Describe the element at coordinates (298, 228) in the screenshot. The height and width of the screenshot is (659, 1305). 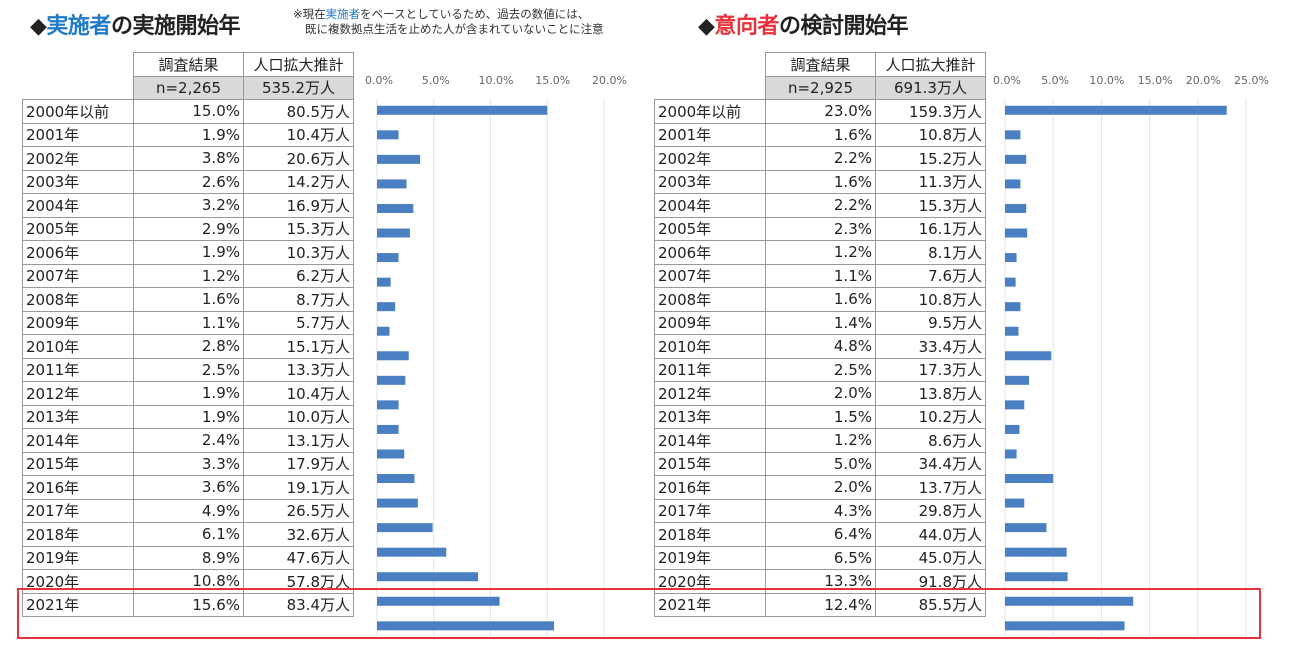
I see `population-estimate: 15.3万人` at that location.